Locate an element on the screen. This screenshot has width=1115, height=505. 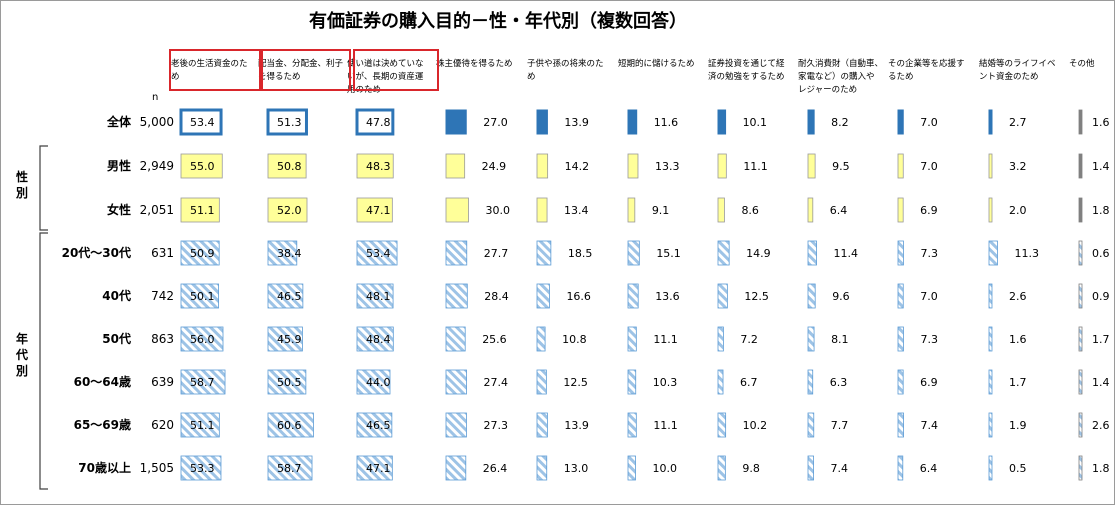
value-label: 24.9 is located at coordinates (494, 166).